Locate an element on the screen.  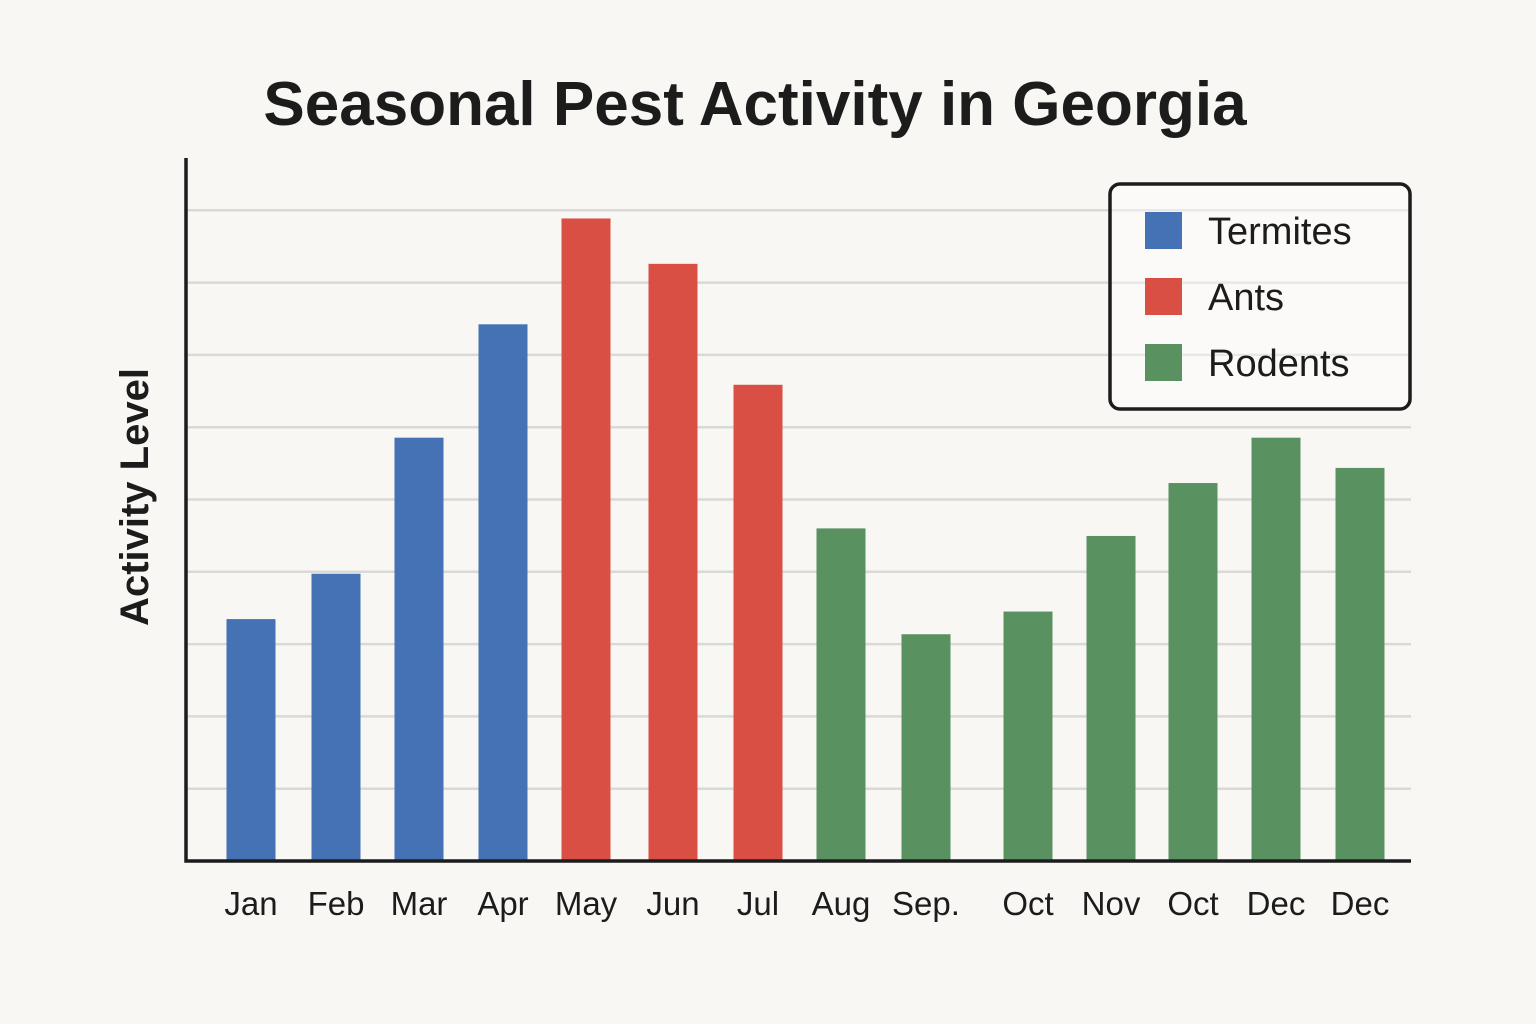
x-tick-label: Jun is located at coordinates (672, 903).